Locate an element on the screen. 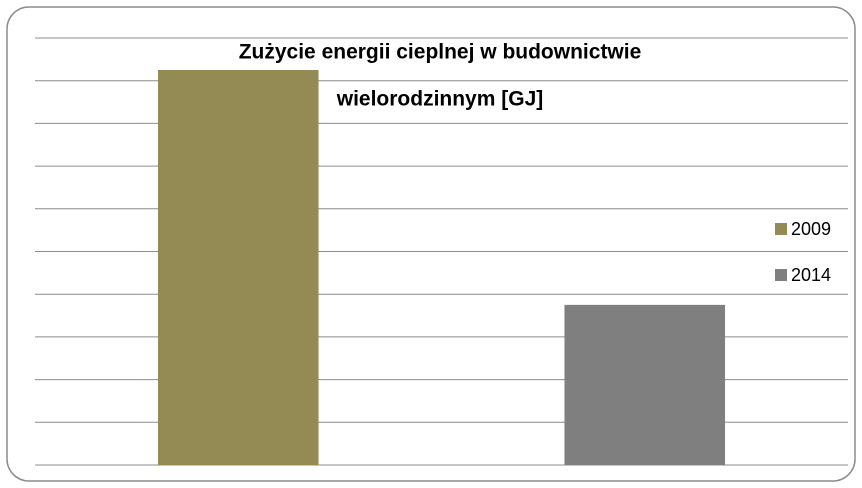 The height and width of the screenshot is (488, 862). legend: 2009 2014 is located at coordinates (803, 252).